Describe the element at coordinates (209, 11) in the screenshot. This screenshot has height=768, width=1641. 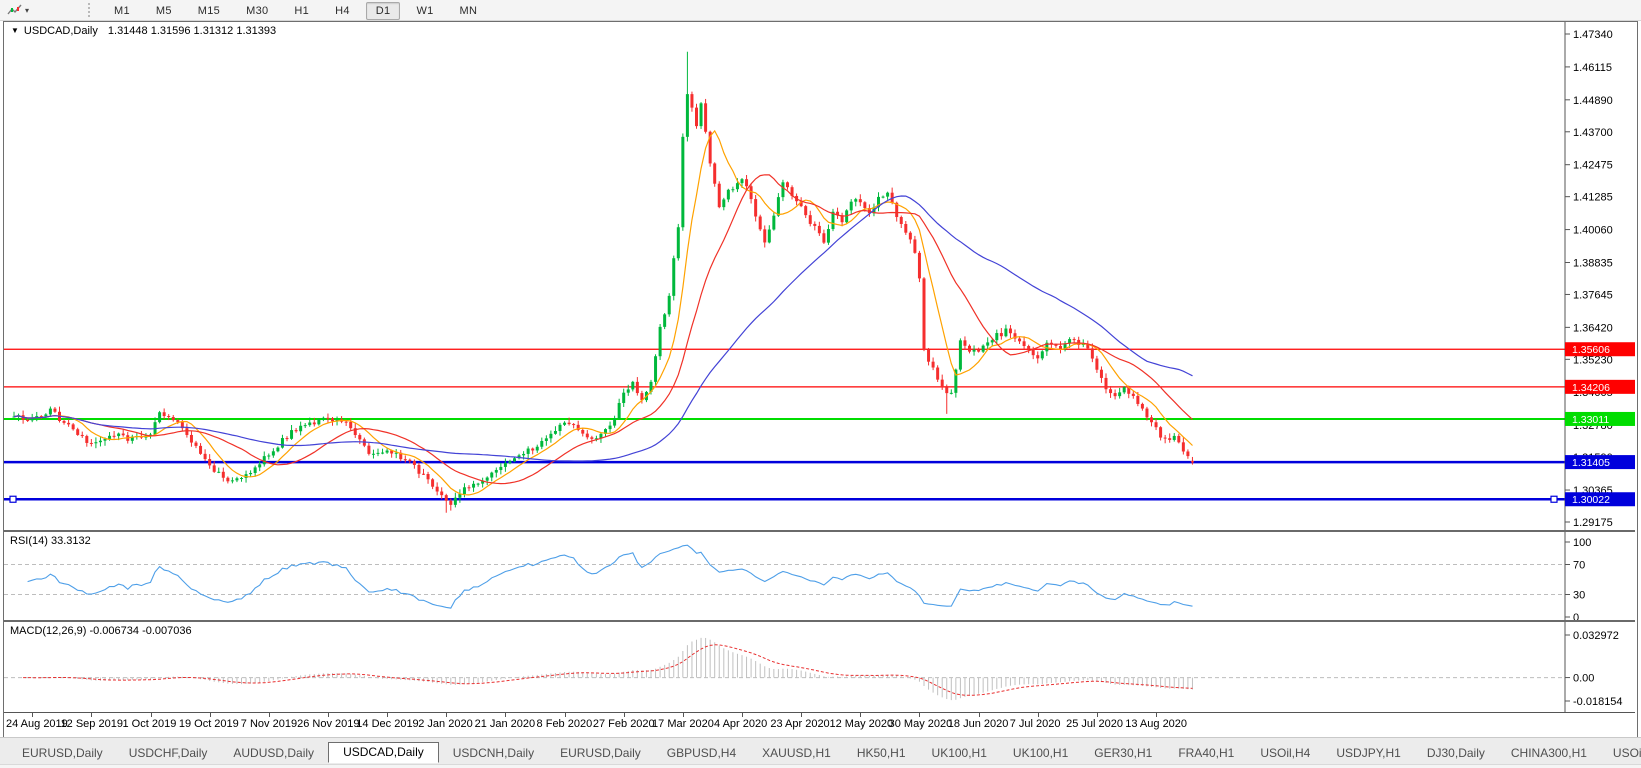
I see `timeframe-button-m15: M15` at that location.